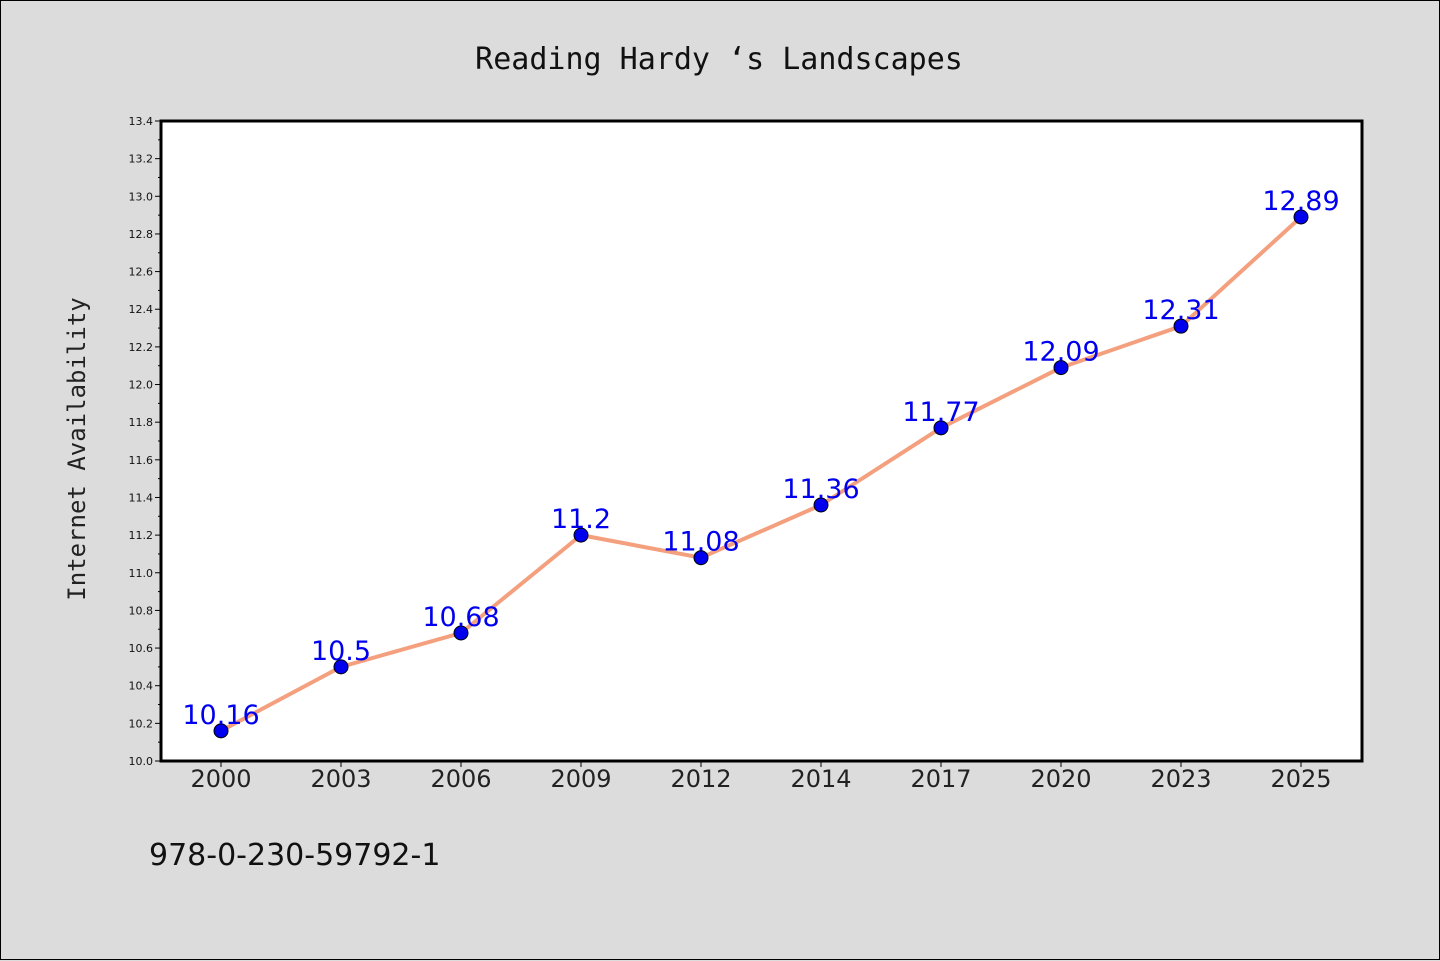 This screenshot has width=1440, height=961. Describe the element at coordinates (1300, 779) in the screenshot. I see `x-tick-label: 2025` at that location.